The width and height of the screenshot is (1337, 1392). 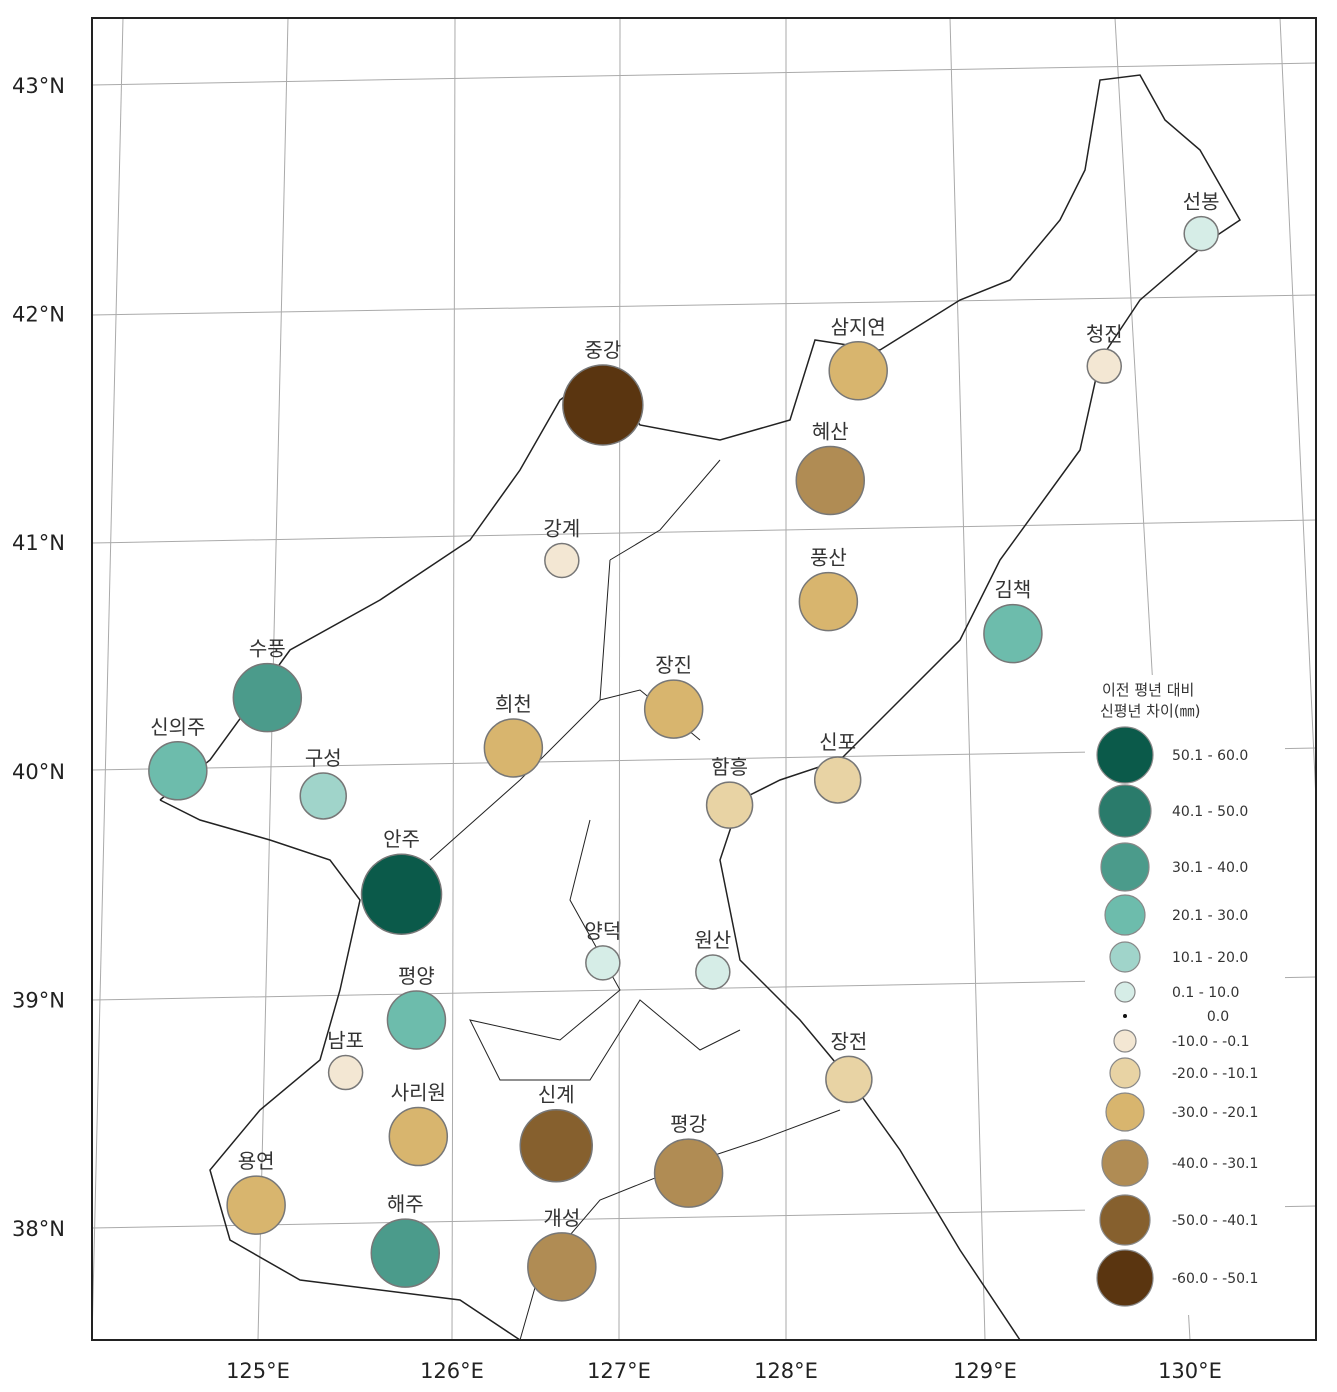 What do you see at coordinates (729, 767) in the screenshot?
I see `station-label: 함흥` at bounding box center [729, 767].